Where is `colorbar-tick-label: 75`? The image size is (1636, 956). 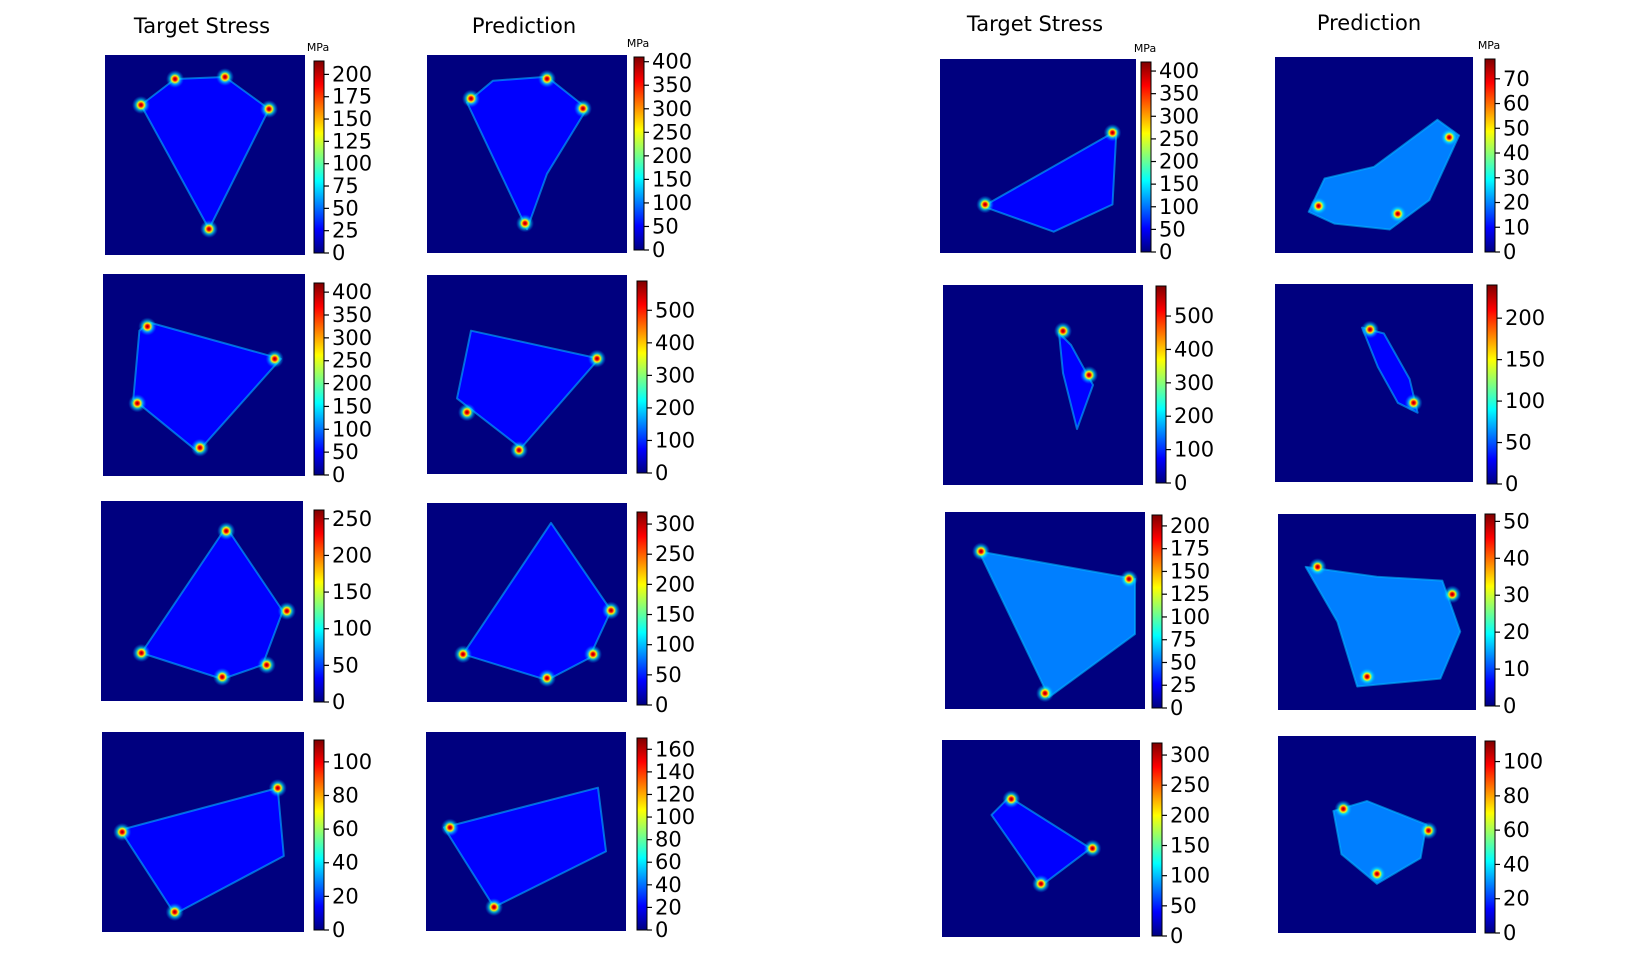
colorbar-tick-label: 75 is located at coordinates (1183, 640).